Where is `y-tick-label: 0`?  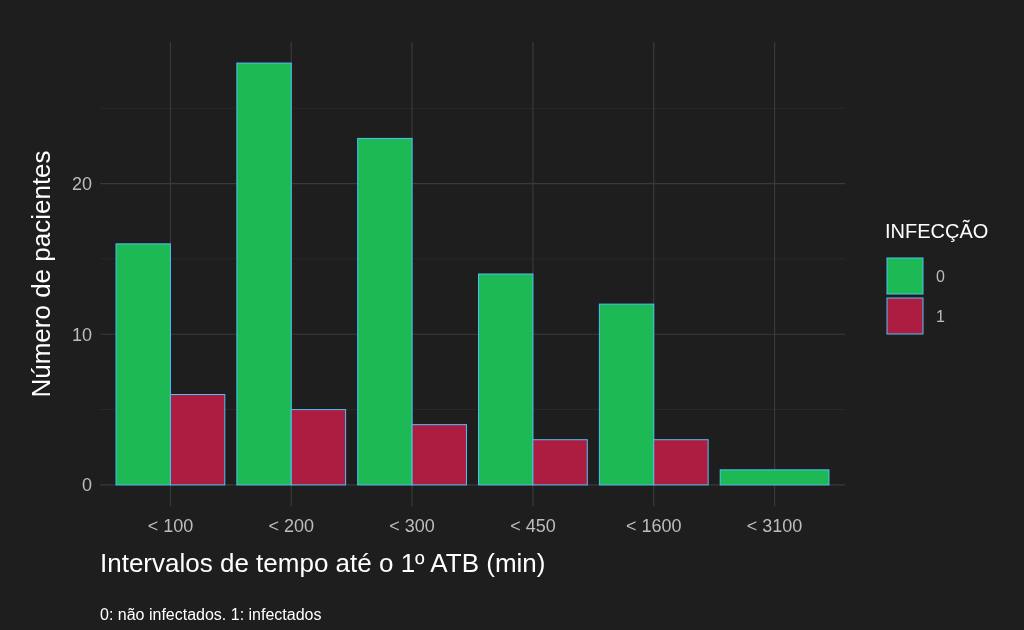 y-tick-label: 0 is located at coordinates (86, 485).